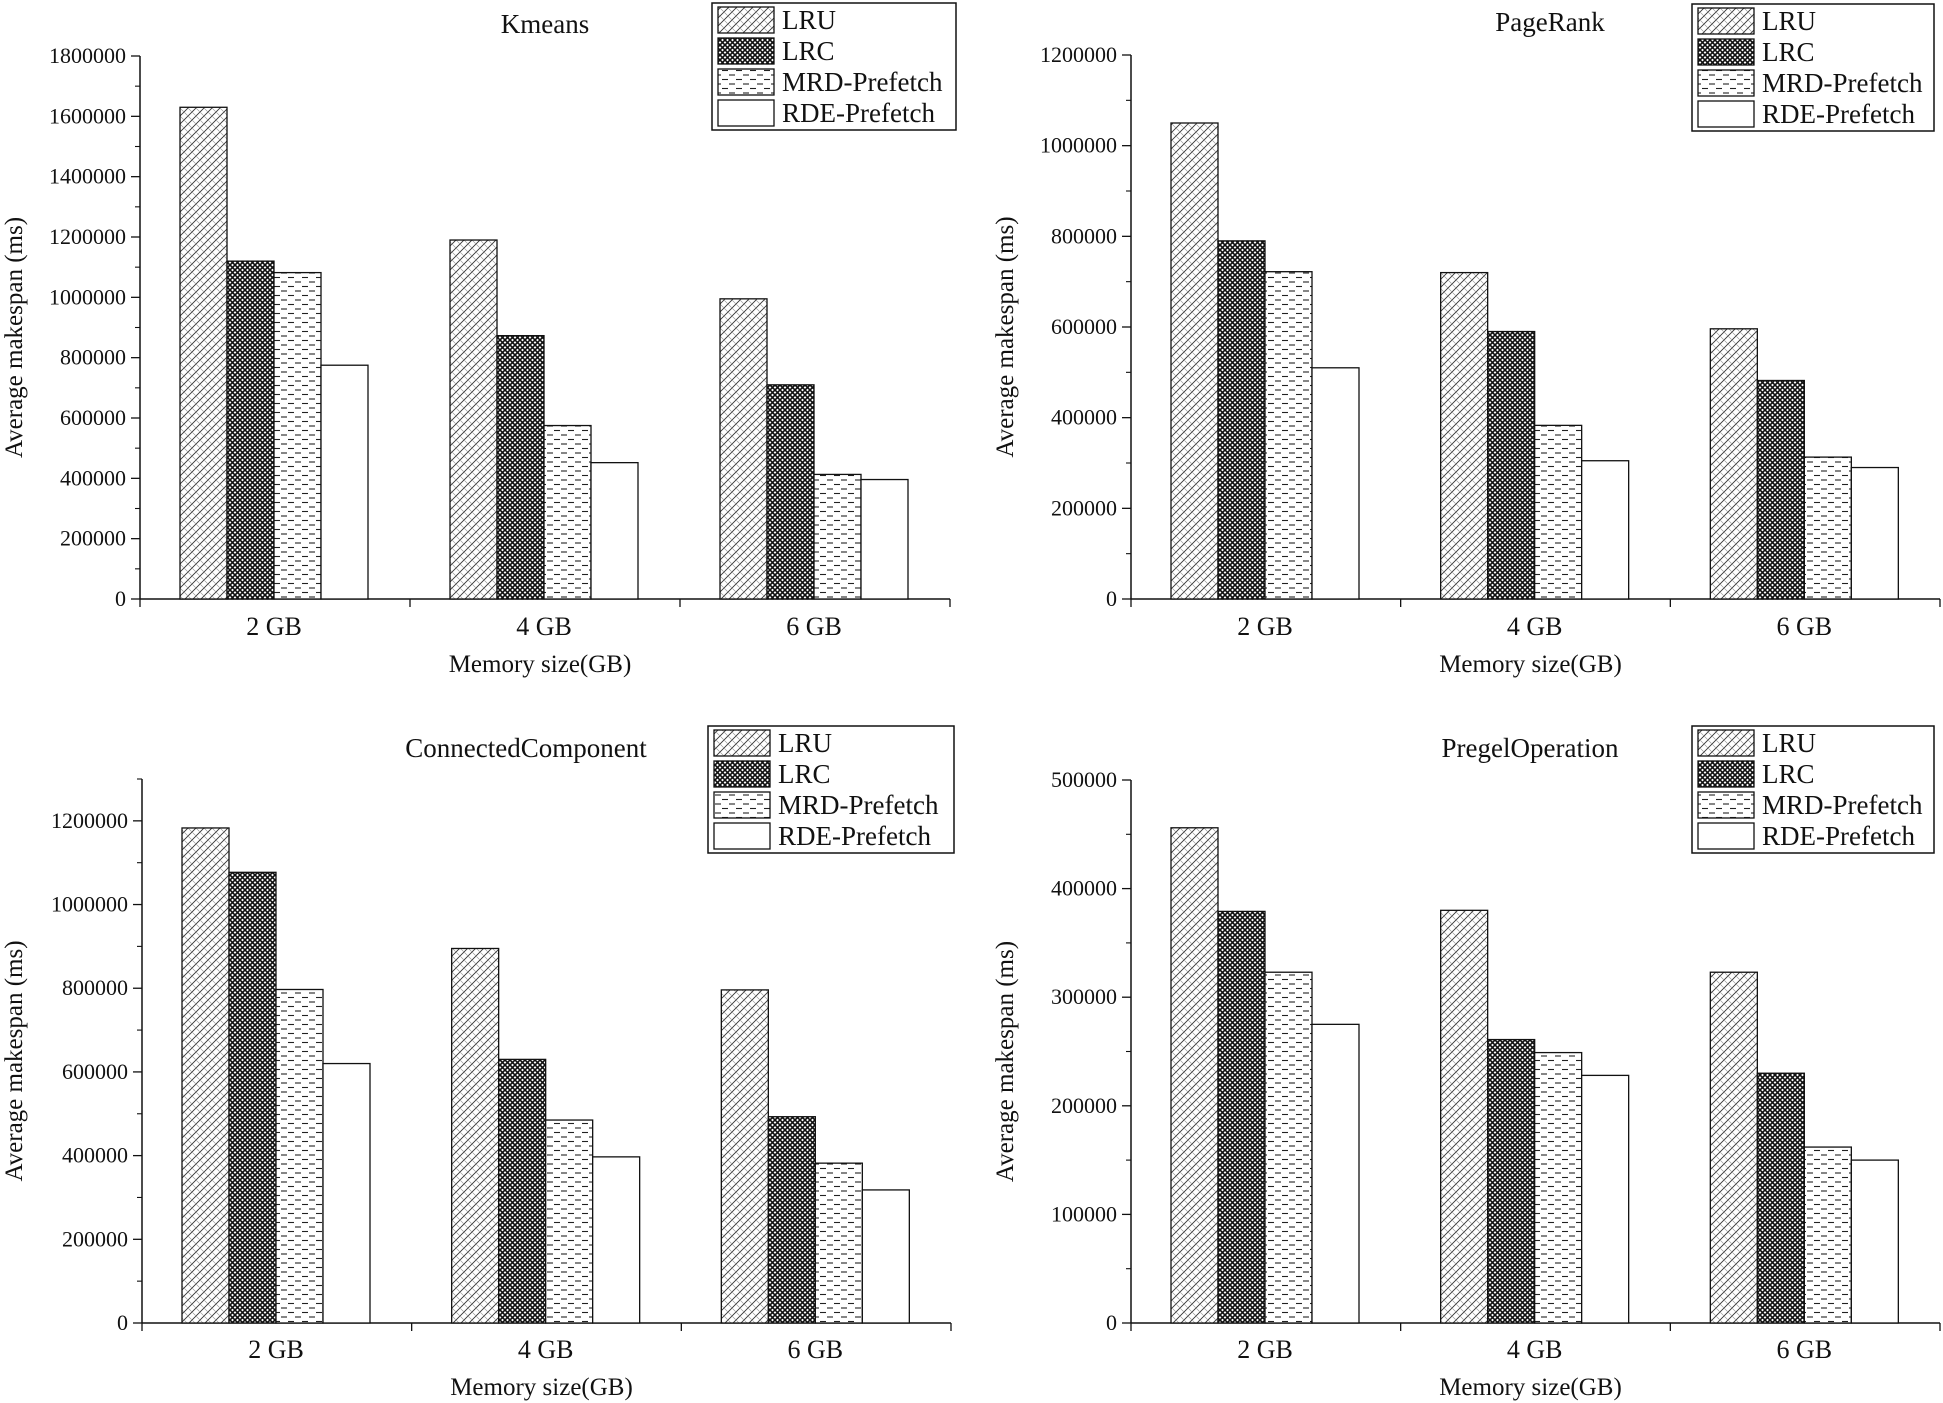  I want to click on y-tick-label: 100000, so click(1084, 1213).